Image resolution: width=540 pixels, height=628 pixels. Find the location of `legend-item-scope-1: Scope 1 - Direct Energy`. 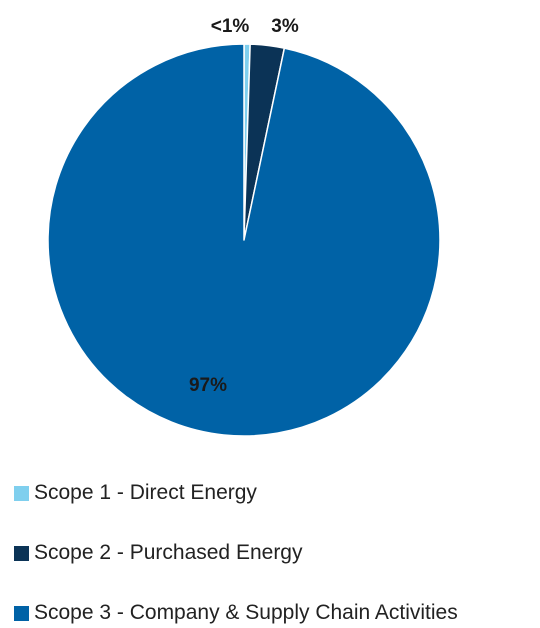

legend-item-scope-1: Scope 1 - Direct Energy is located at coordinates (274, 493).